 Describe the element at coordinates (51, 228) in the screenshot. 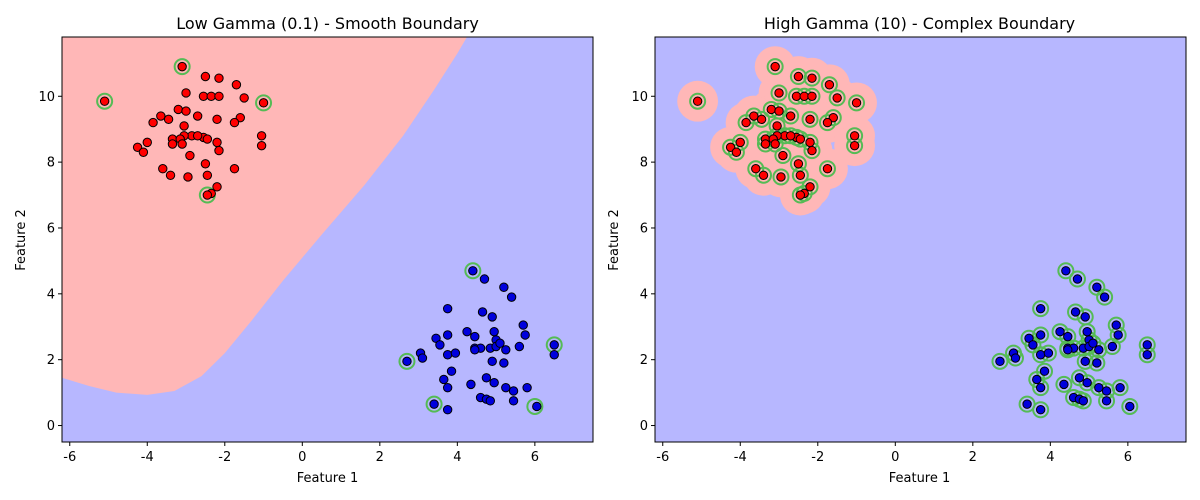

I see `y-tick-label: 6` at that location.